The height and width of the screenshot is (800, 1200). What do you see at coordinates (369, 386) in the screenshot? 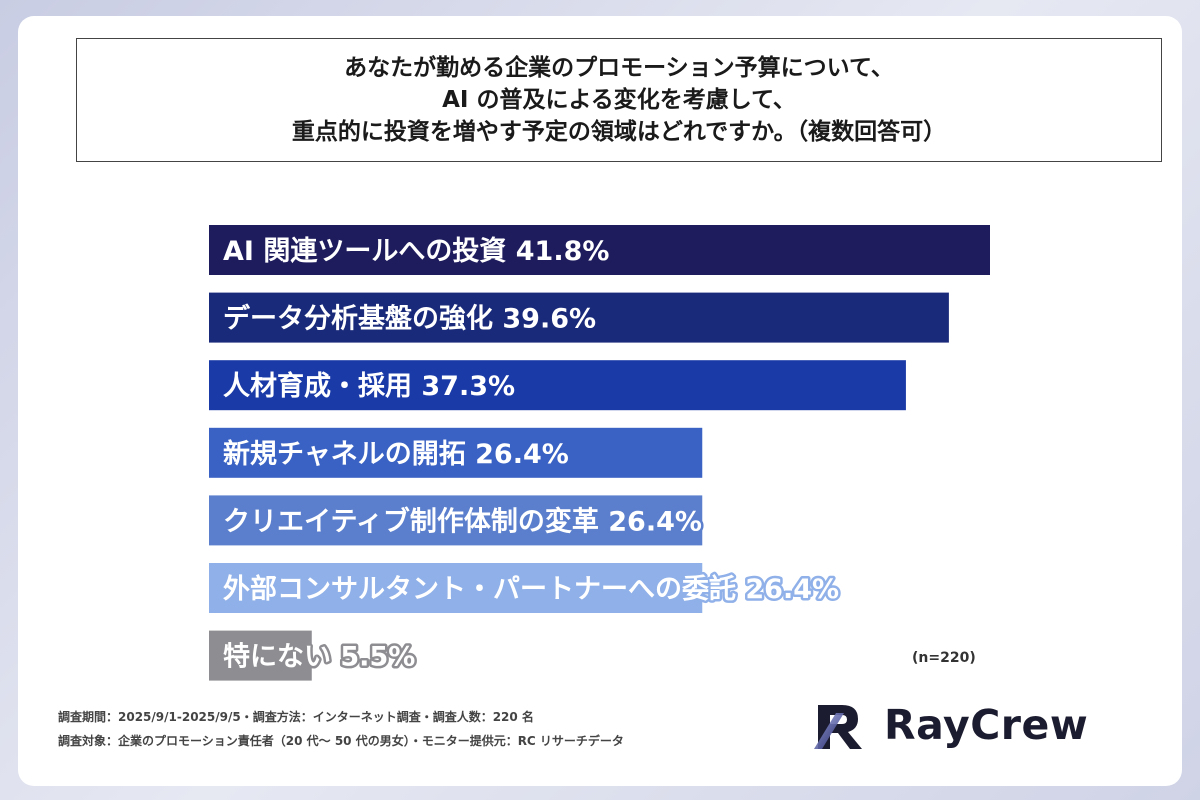
I see `bar-label-2: 人材育成・採用 37.3%` at bounding box center [369, 386].